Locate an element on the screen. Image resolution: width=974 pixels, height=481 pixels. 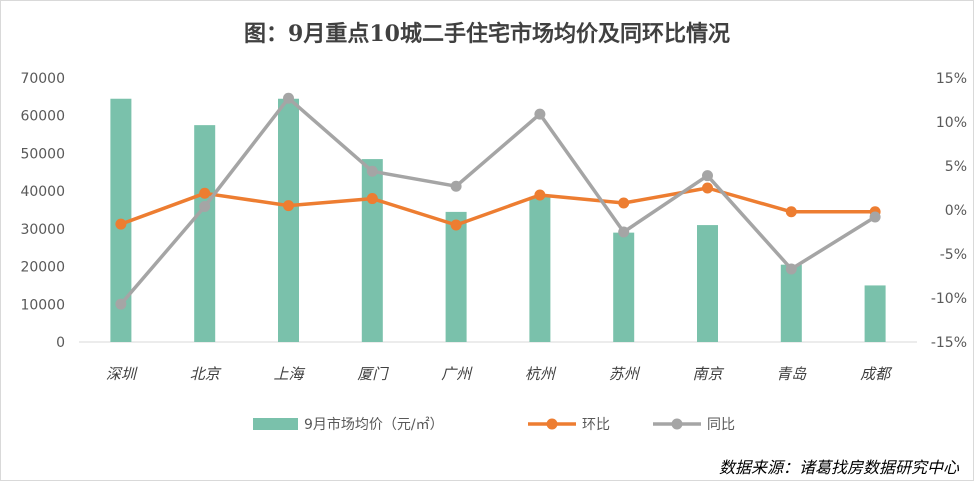
left-tick-label: 20000 is located at coordinates (42, 268).